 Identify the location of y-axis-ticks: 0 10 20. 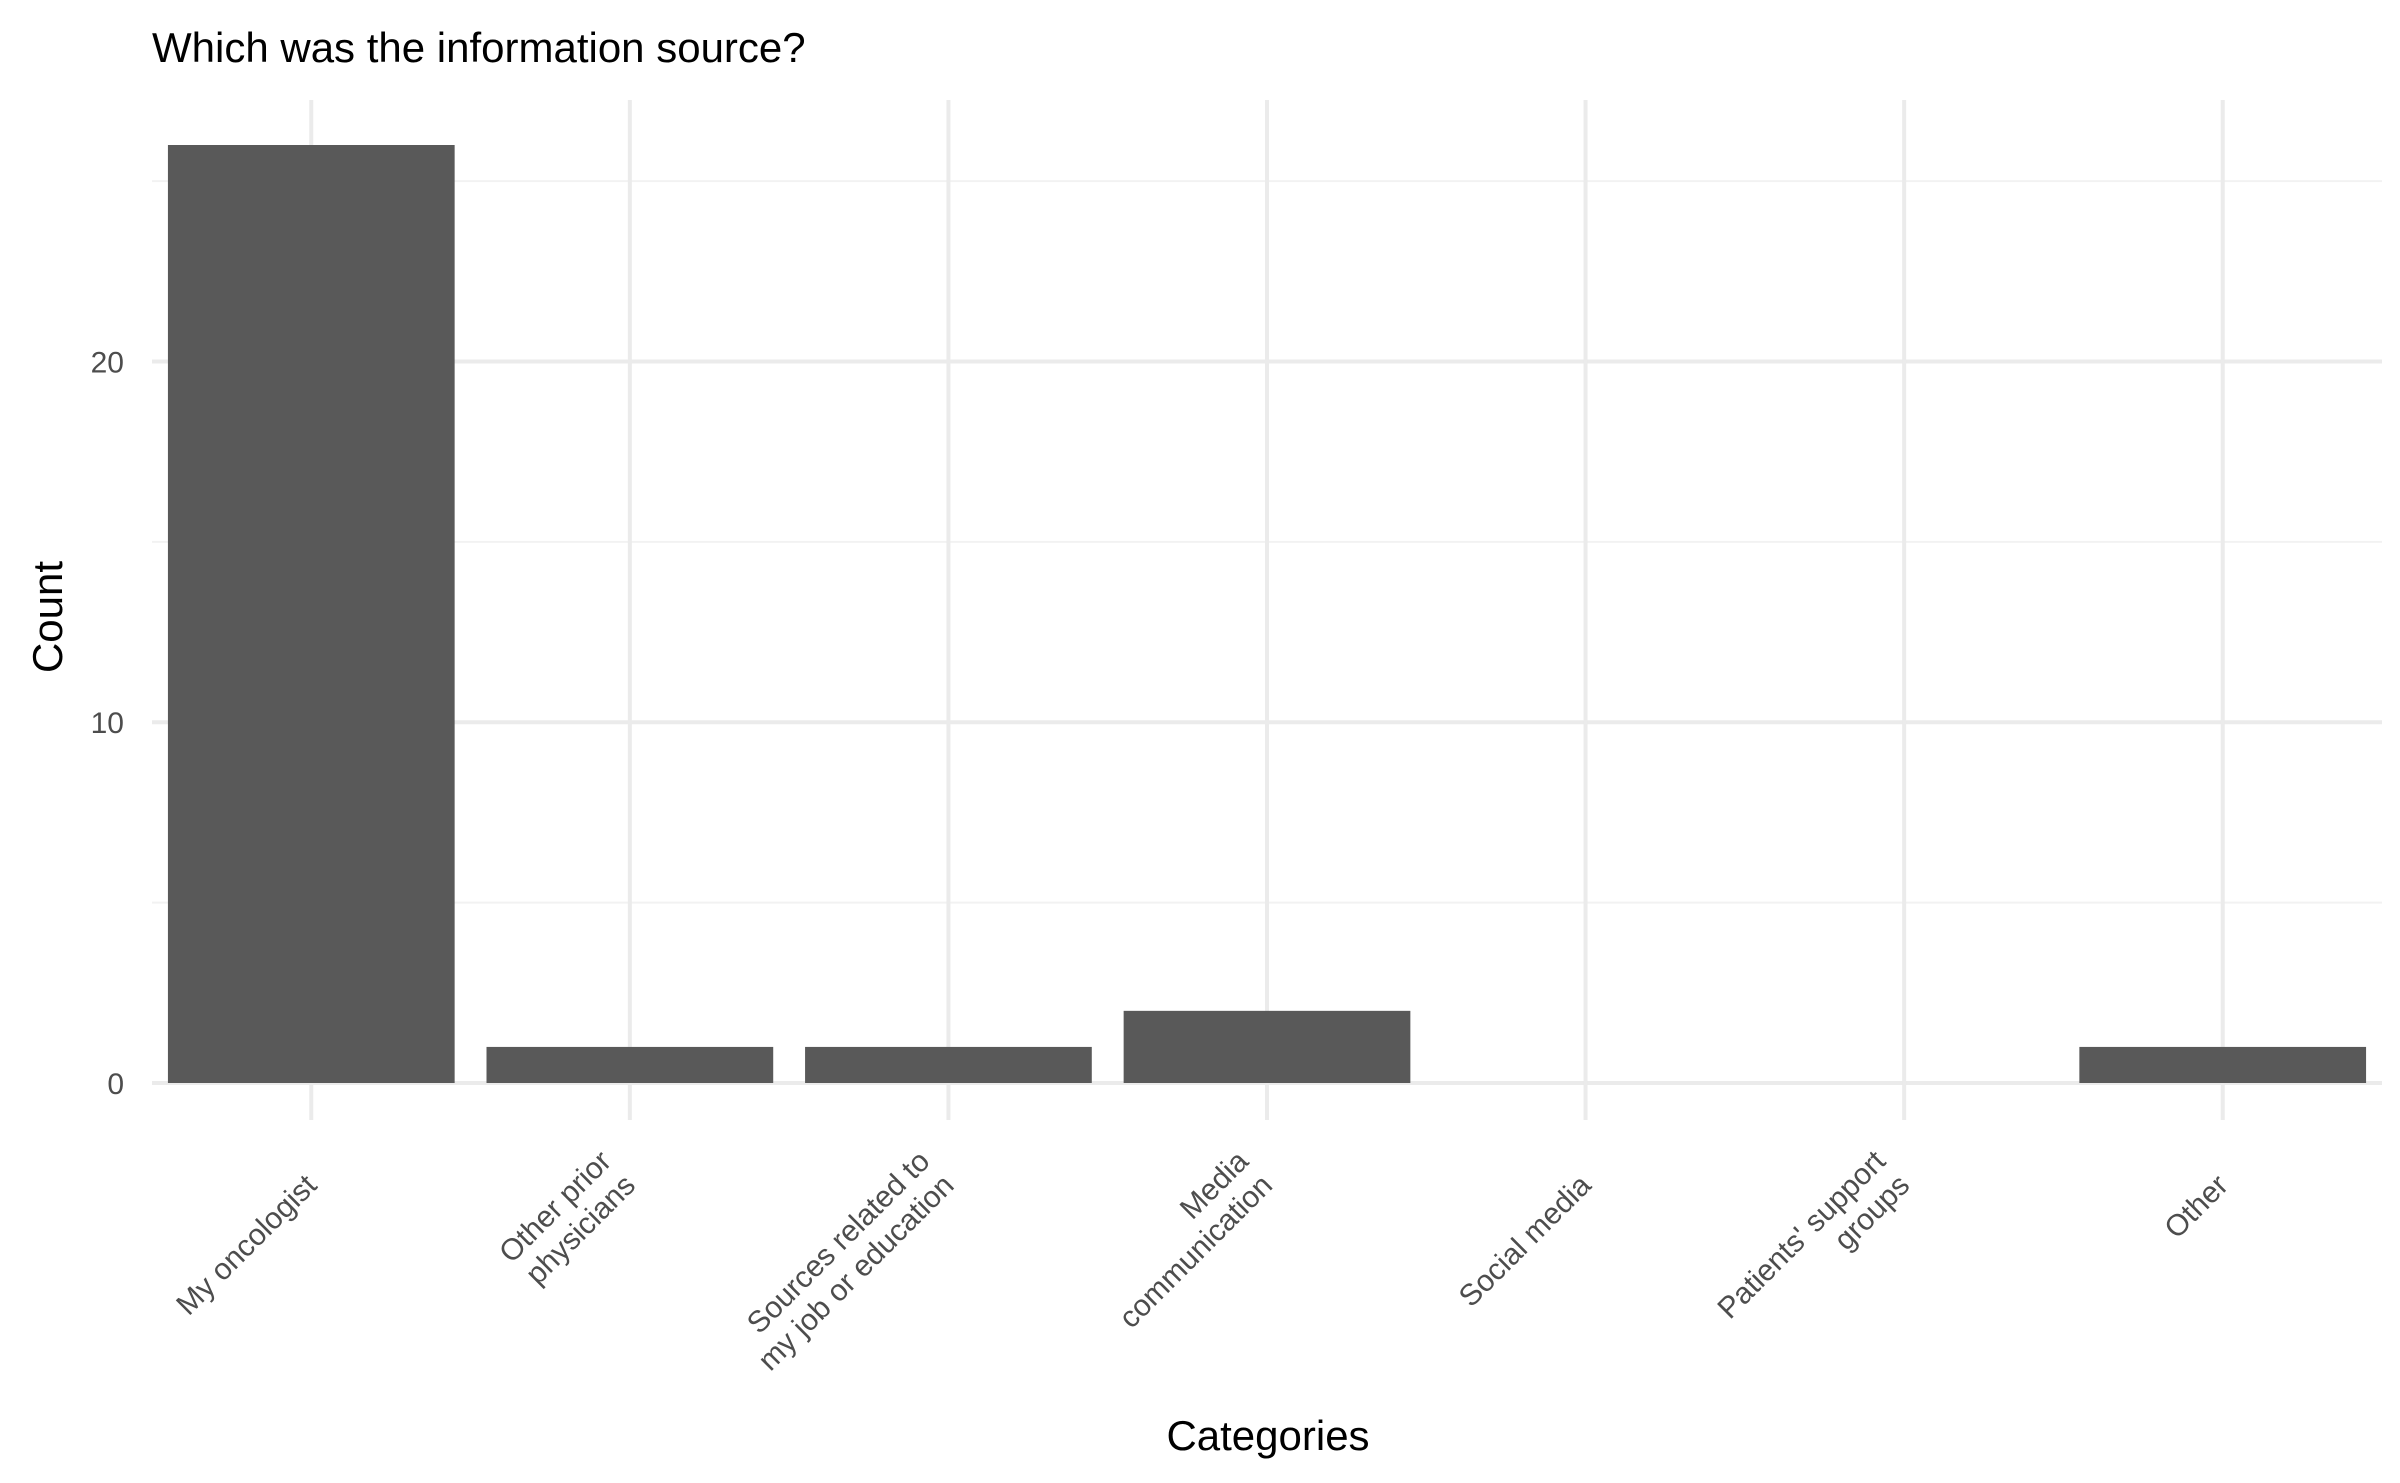
(107, 723).